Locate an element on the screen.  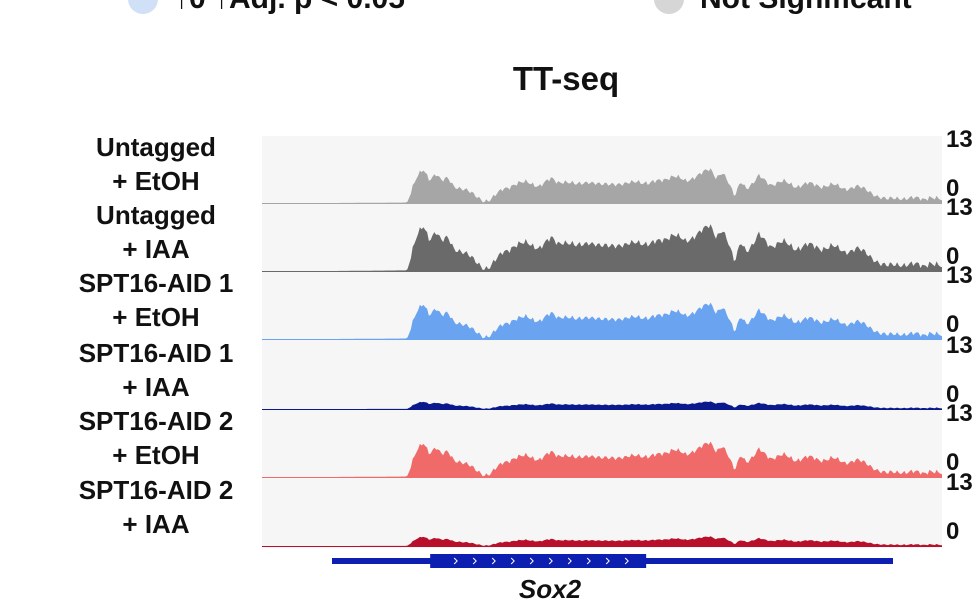
legend-dot-blue-icon is located at coordinates (143, 7).